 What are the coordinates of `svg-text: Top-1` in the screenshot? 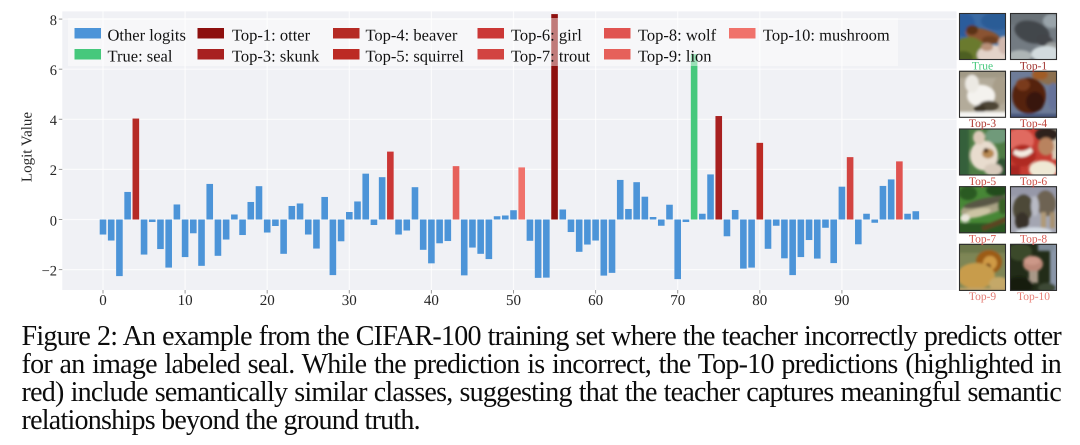 It's located at (1034, 66).